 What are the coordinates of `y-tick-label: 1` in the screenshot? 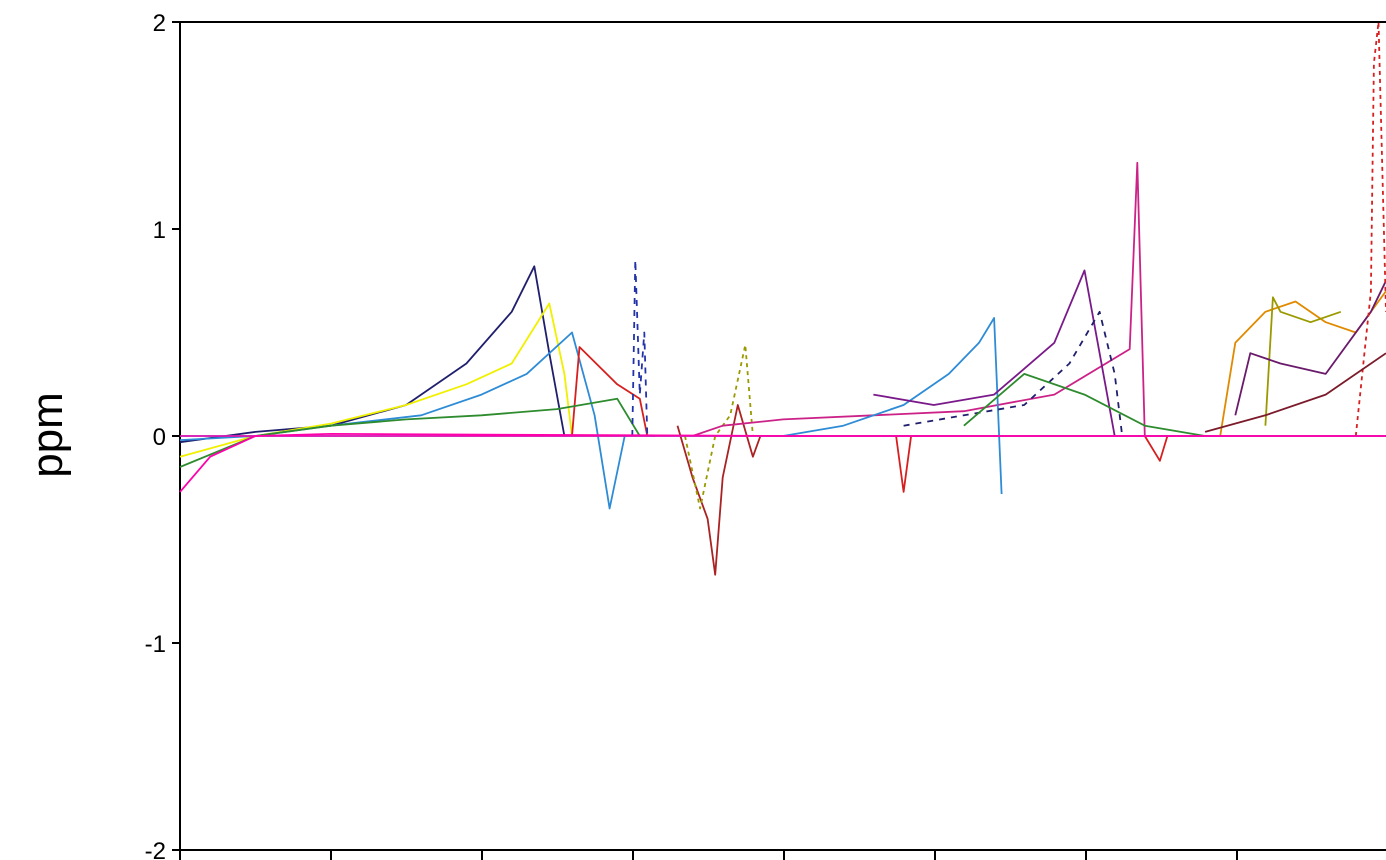 It's located at (159, 230).